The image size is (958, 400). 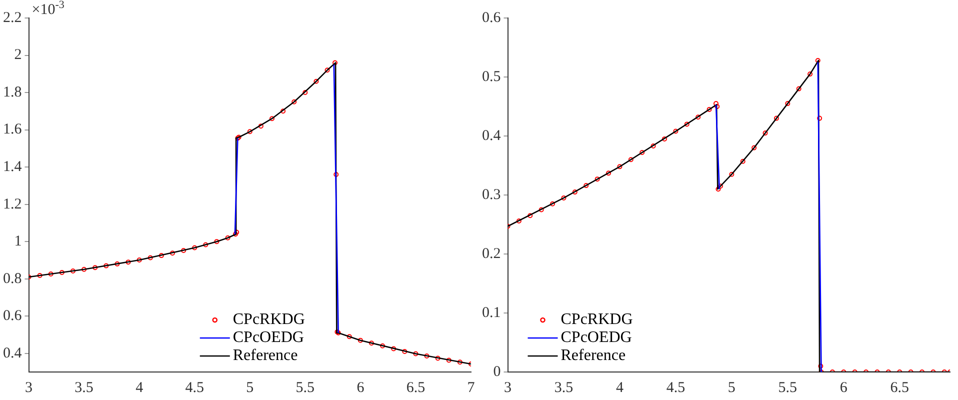 What do you see at coordinates (491, 254) in the screenshot?
I see `y-tick-label: 0.2` at bounding box center [491, 254].